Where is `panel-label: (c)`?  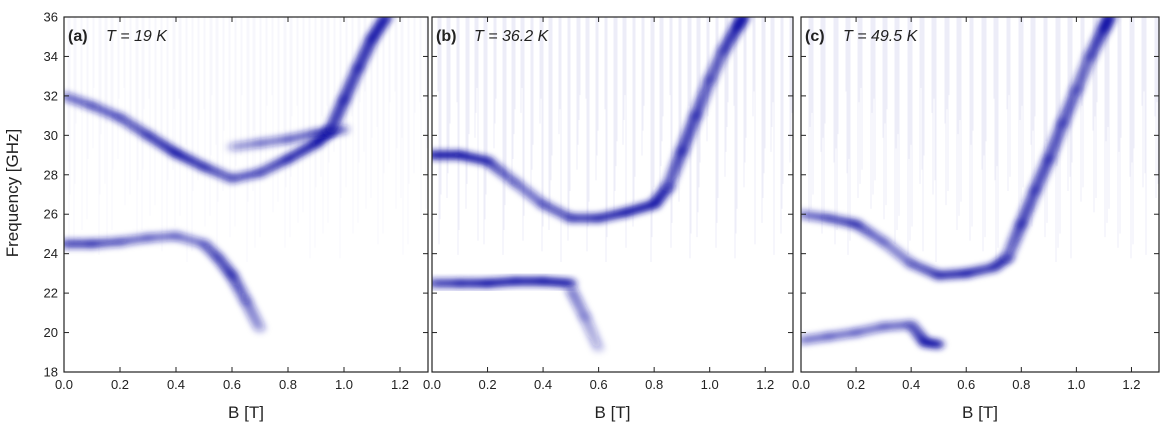
panel-label: (c) is located at coordinates (815, 36).